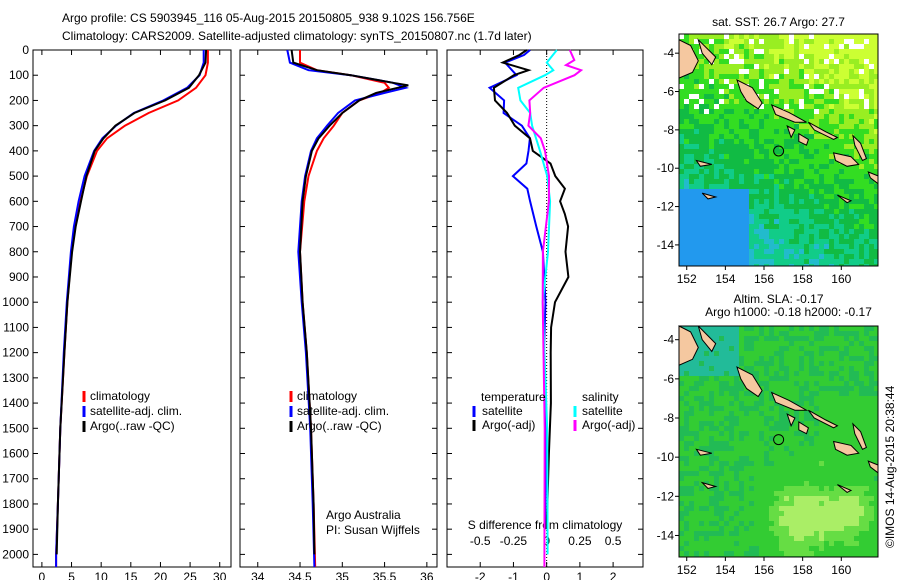 Image resolution: width=900 pixels, height=585 pixels. Describe the element at coordinates (19, 176) in the screenshot. I see `y-tick-label: 500` at that location.